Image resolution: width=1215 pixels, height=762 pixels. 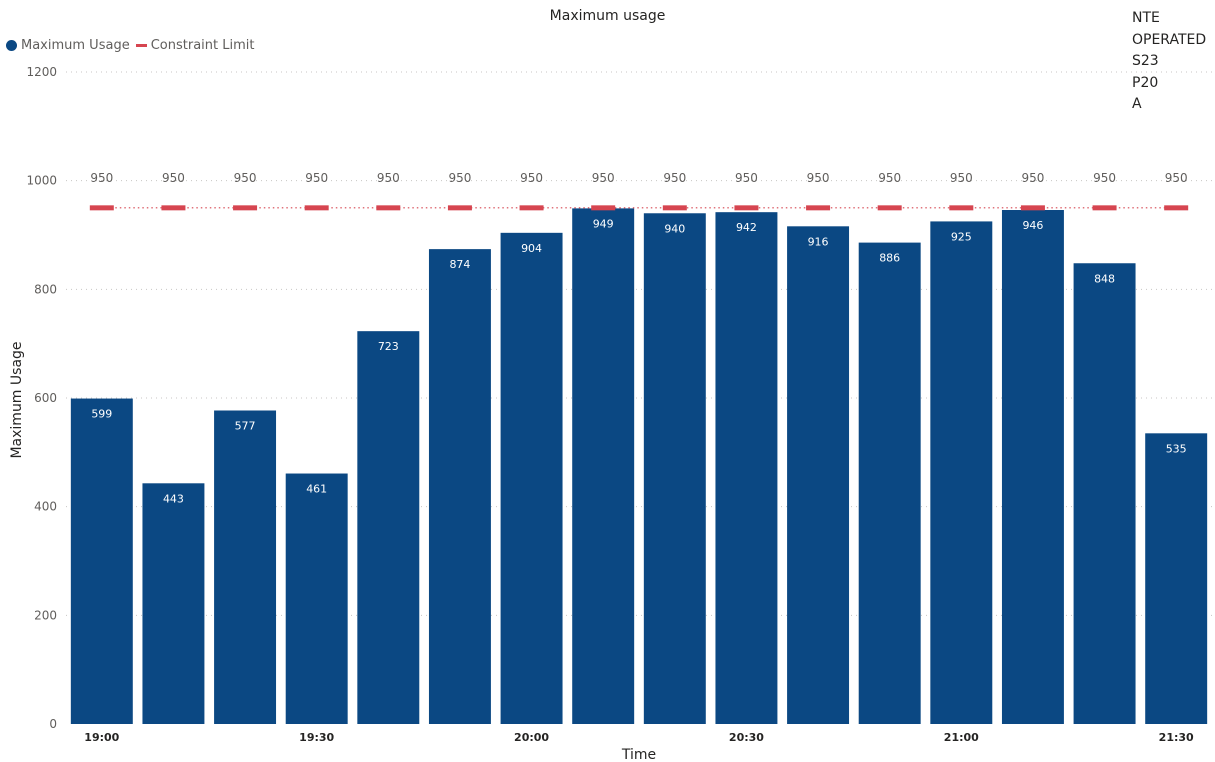 I want to click on legend-item-constraint-limit: Constraint Limit, so click(x=195, y=45).